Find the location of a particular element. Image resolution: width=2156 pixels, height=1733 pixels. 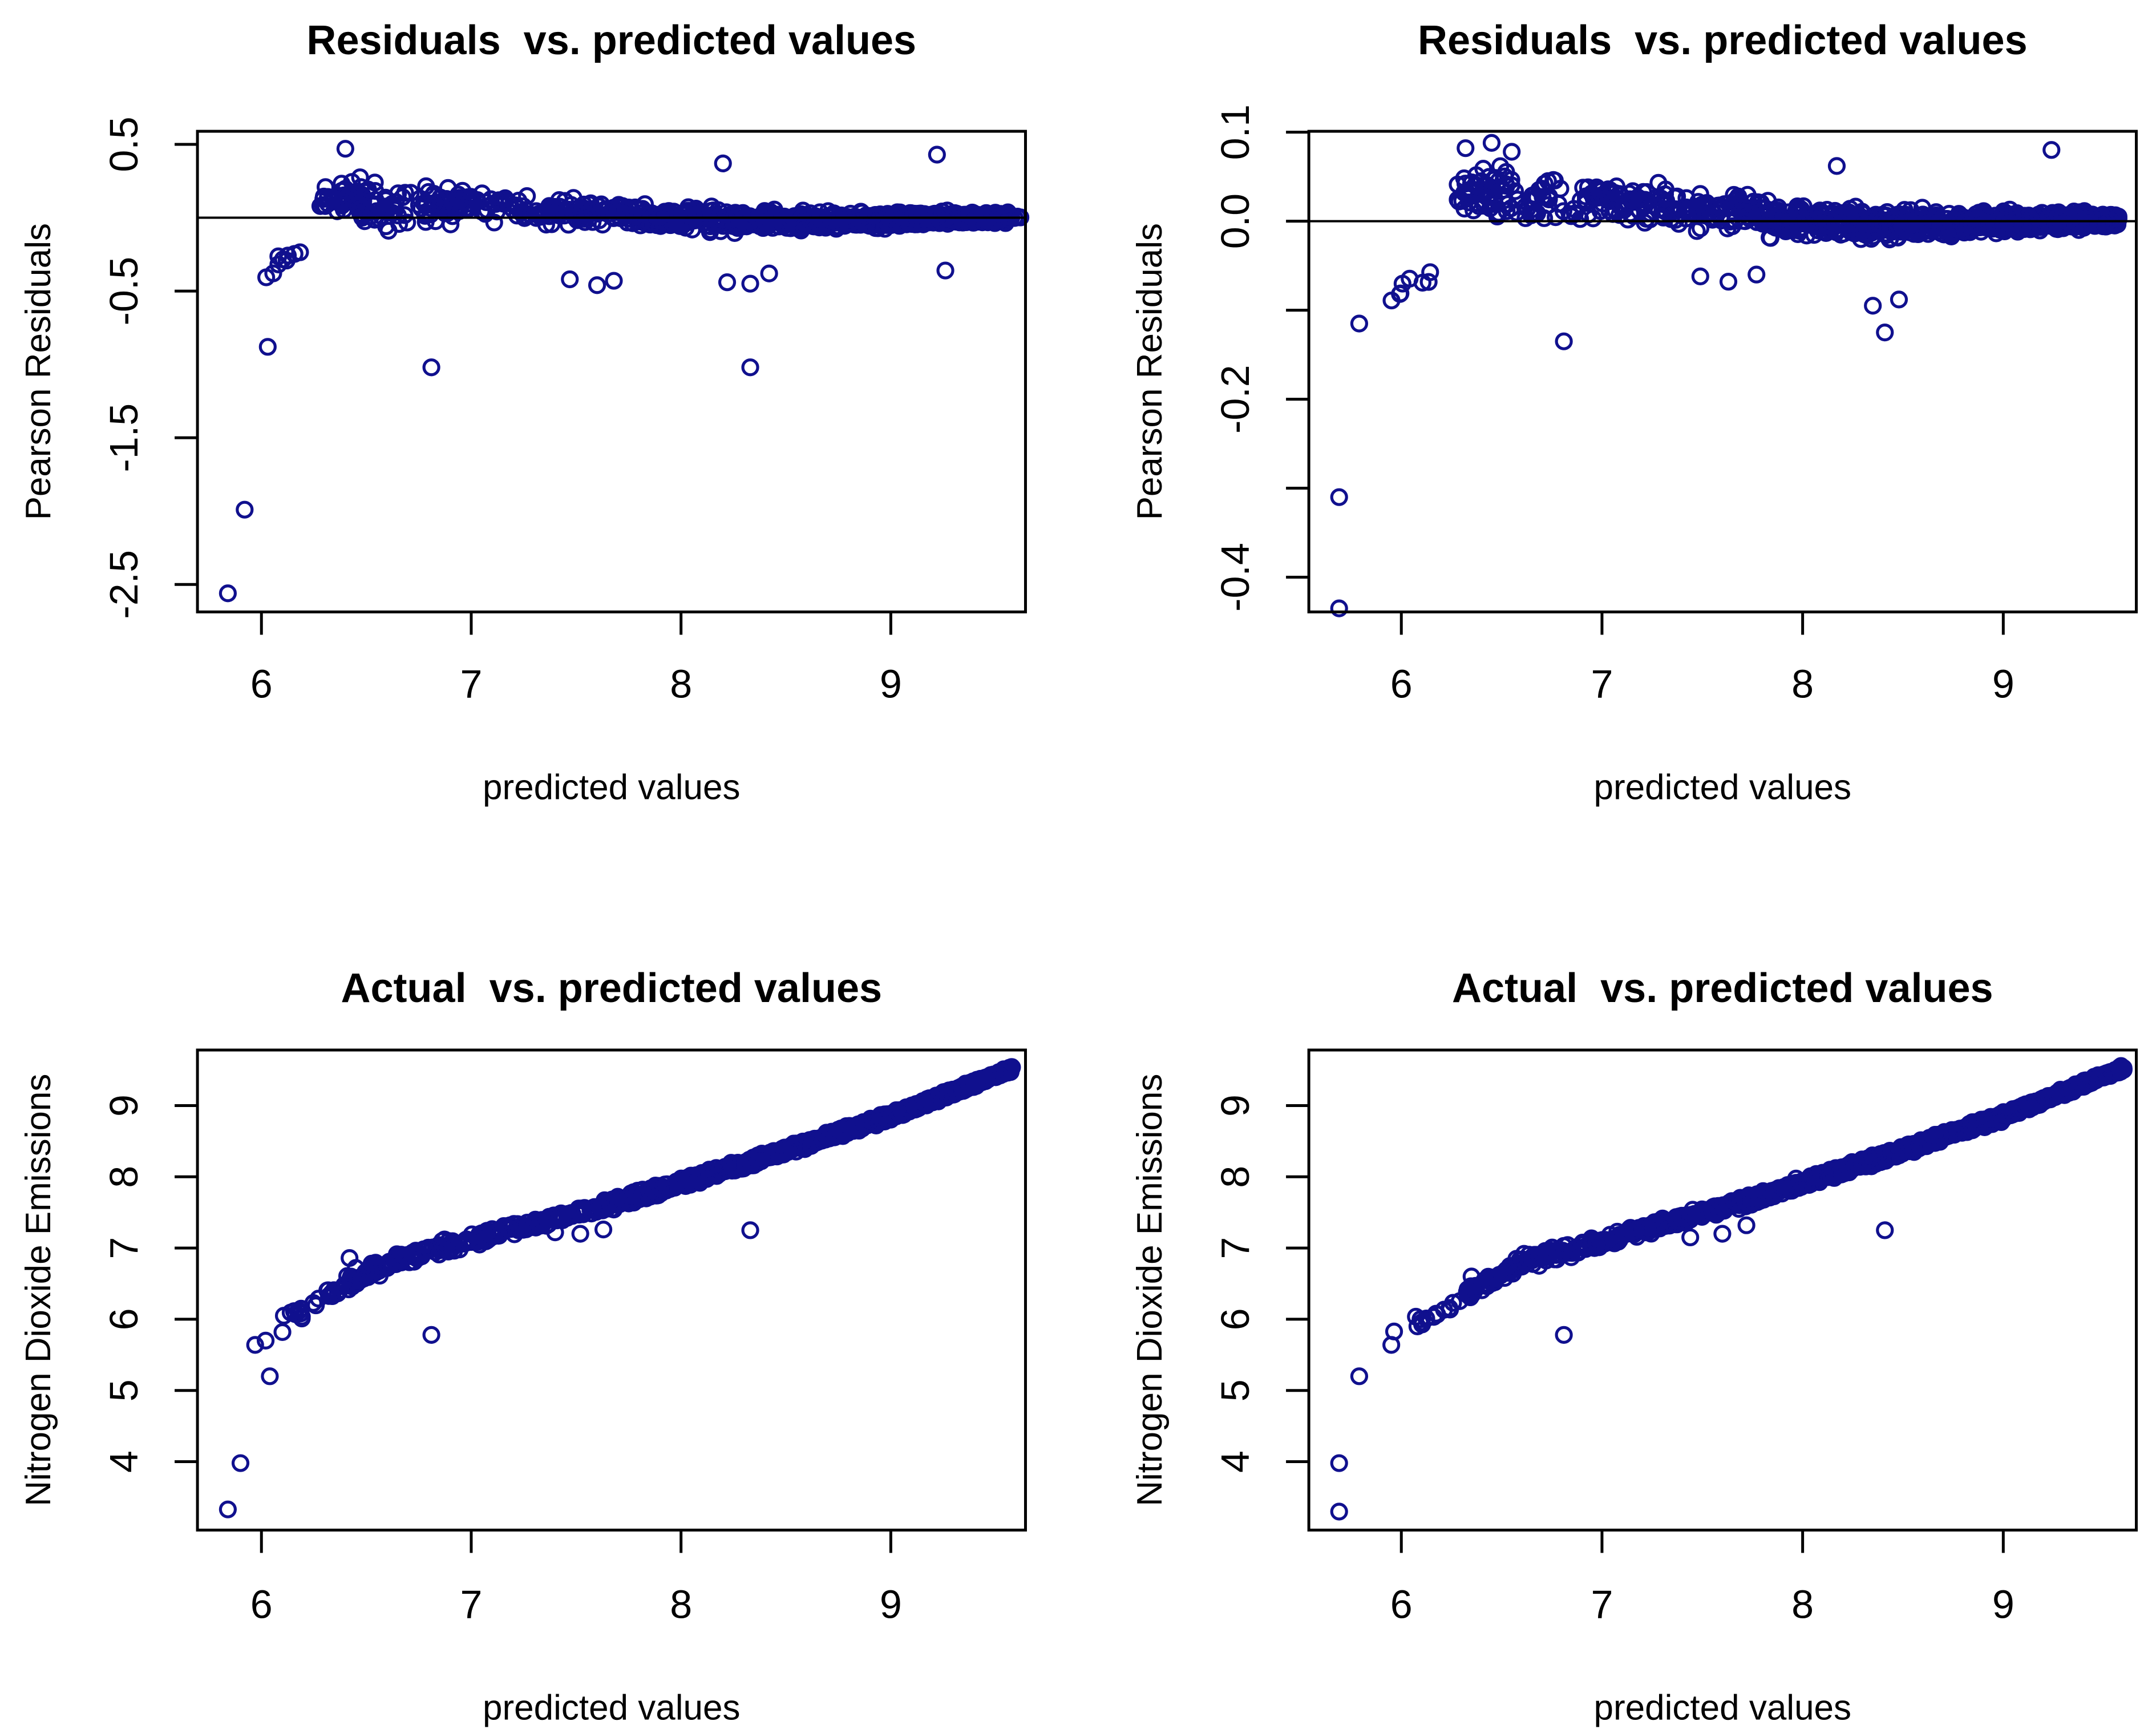

y-tick-label: -2.5 is located at coordinates (124, 585).